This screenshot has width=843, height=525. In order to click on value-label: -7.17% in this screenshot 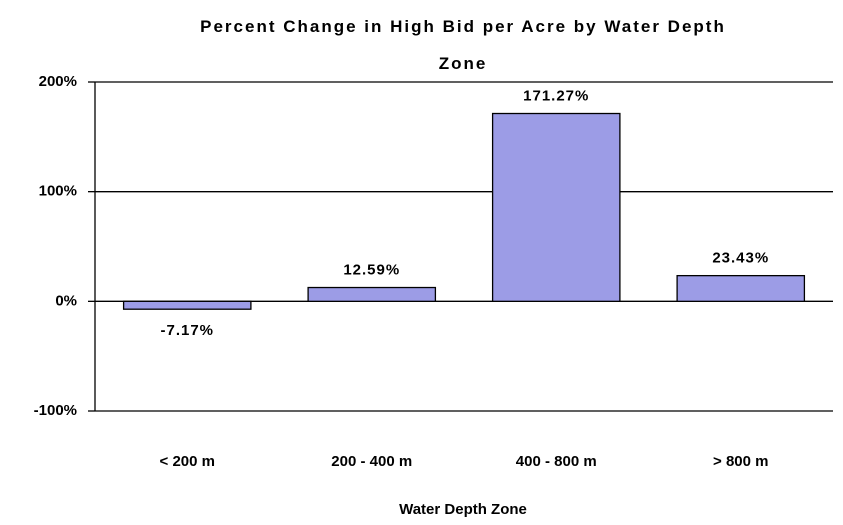, I will do `click(187, 330)`.